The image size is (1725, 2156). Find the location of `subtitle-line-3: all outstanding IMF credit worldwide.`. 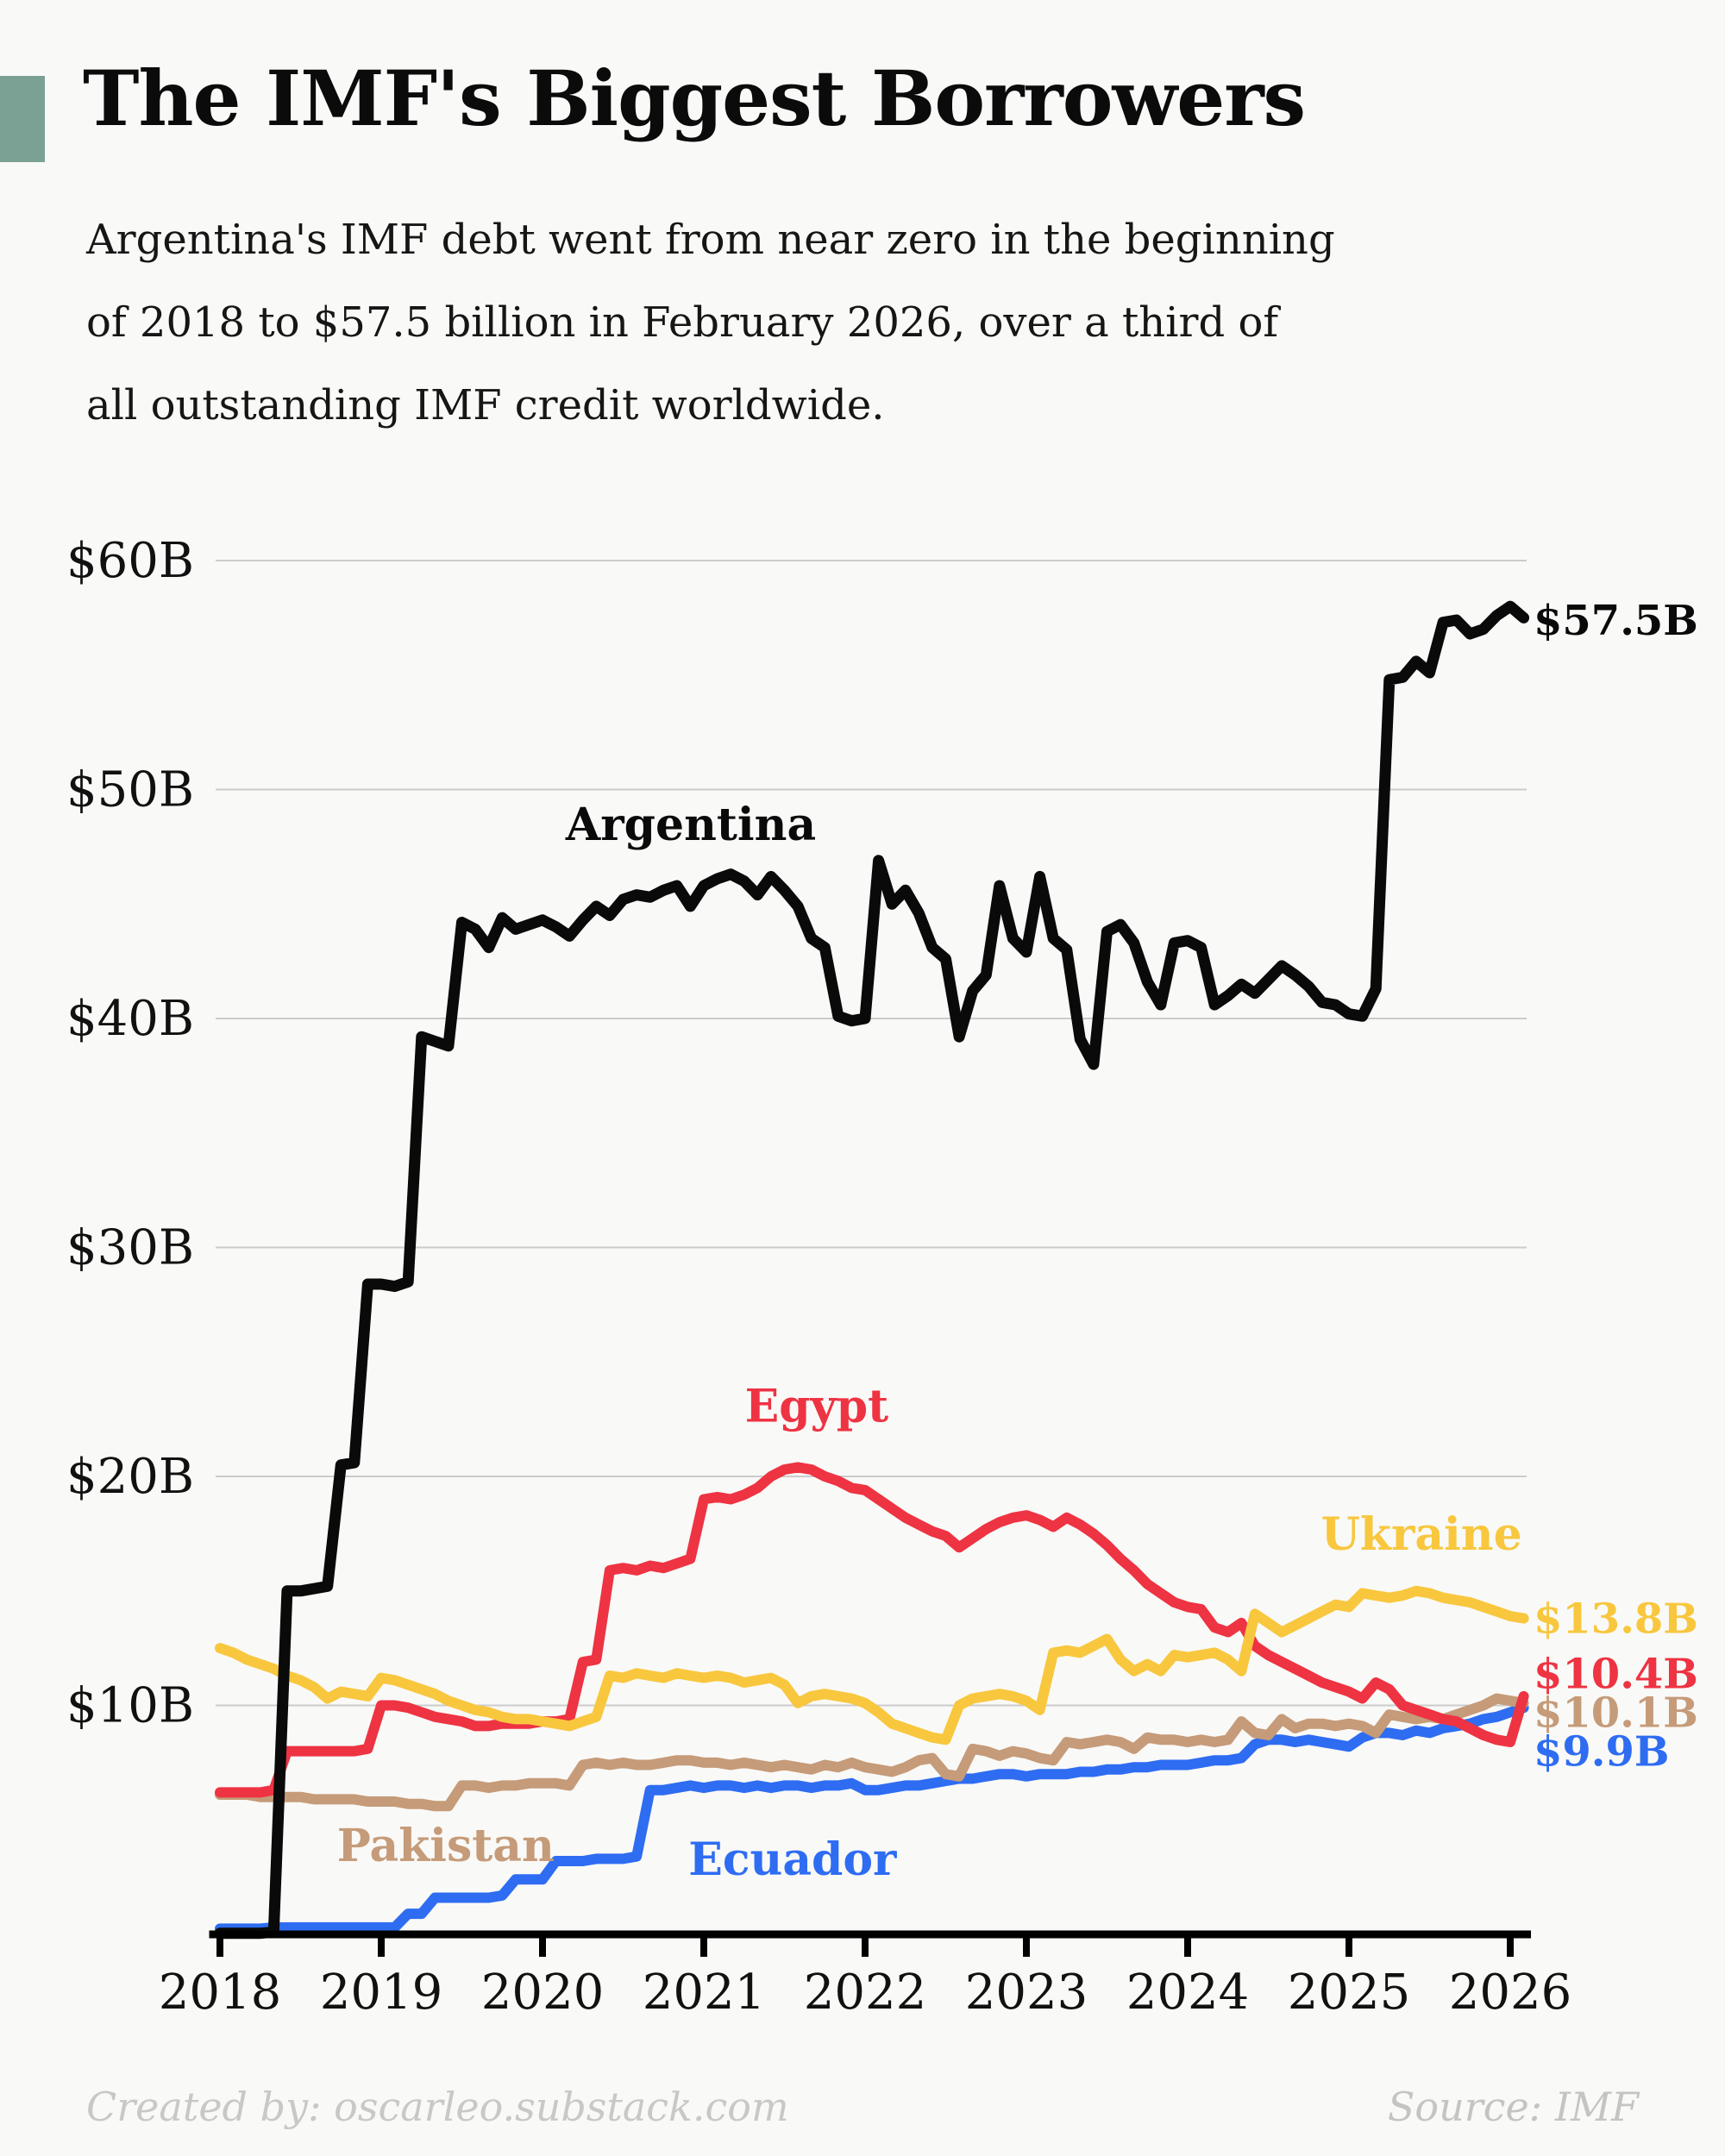

subtitle-line-3: all outstanding IMF credit worldwide. is located at coordinates (486, 405).